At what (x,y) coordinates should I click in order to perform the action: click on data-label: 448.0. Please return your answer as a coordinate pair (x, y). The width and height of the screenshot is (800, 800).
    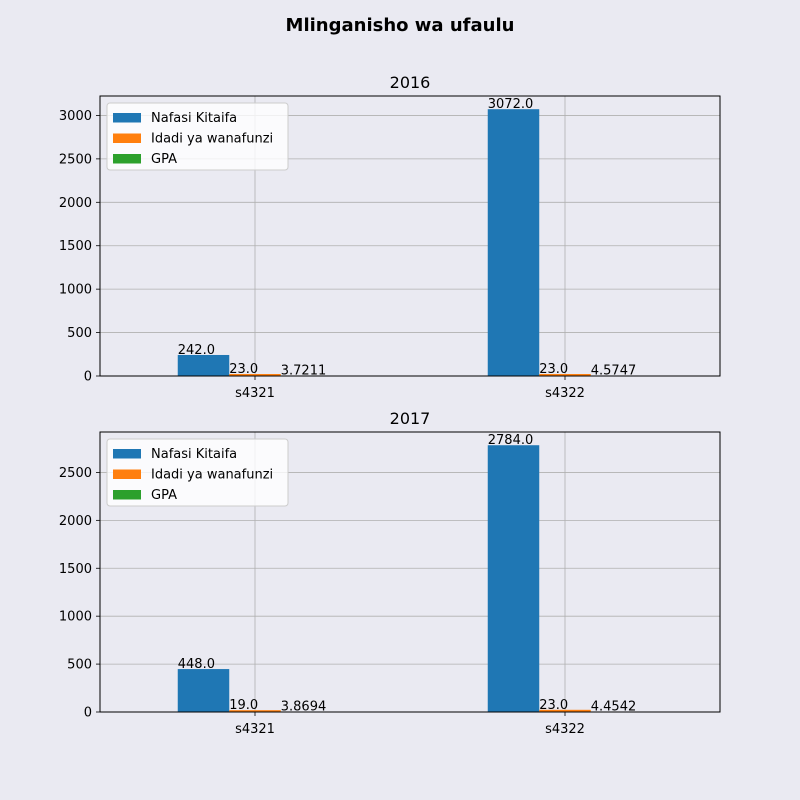
    Looking at the image, I should click on (196, 664).